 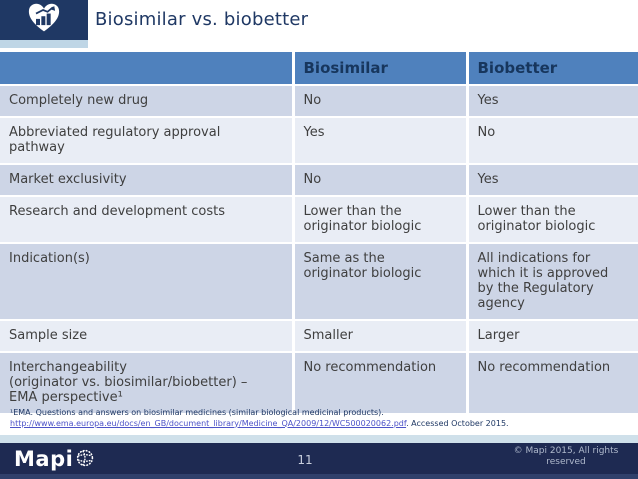 I want to click on biobetter-cell: Lower than the originator biologic, so click(x=552, y=220).